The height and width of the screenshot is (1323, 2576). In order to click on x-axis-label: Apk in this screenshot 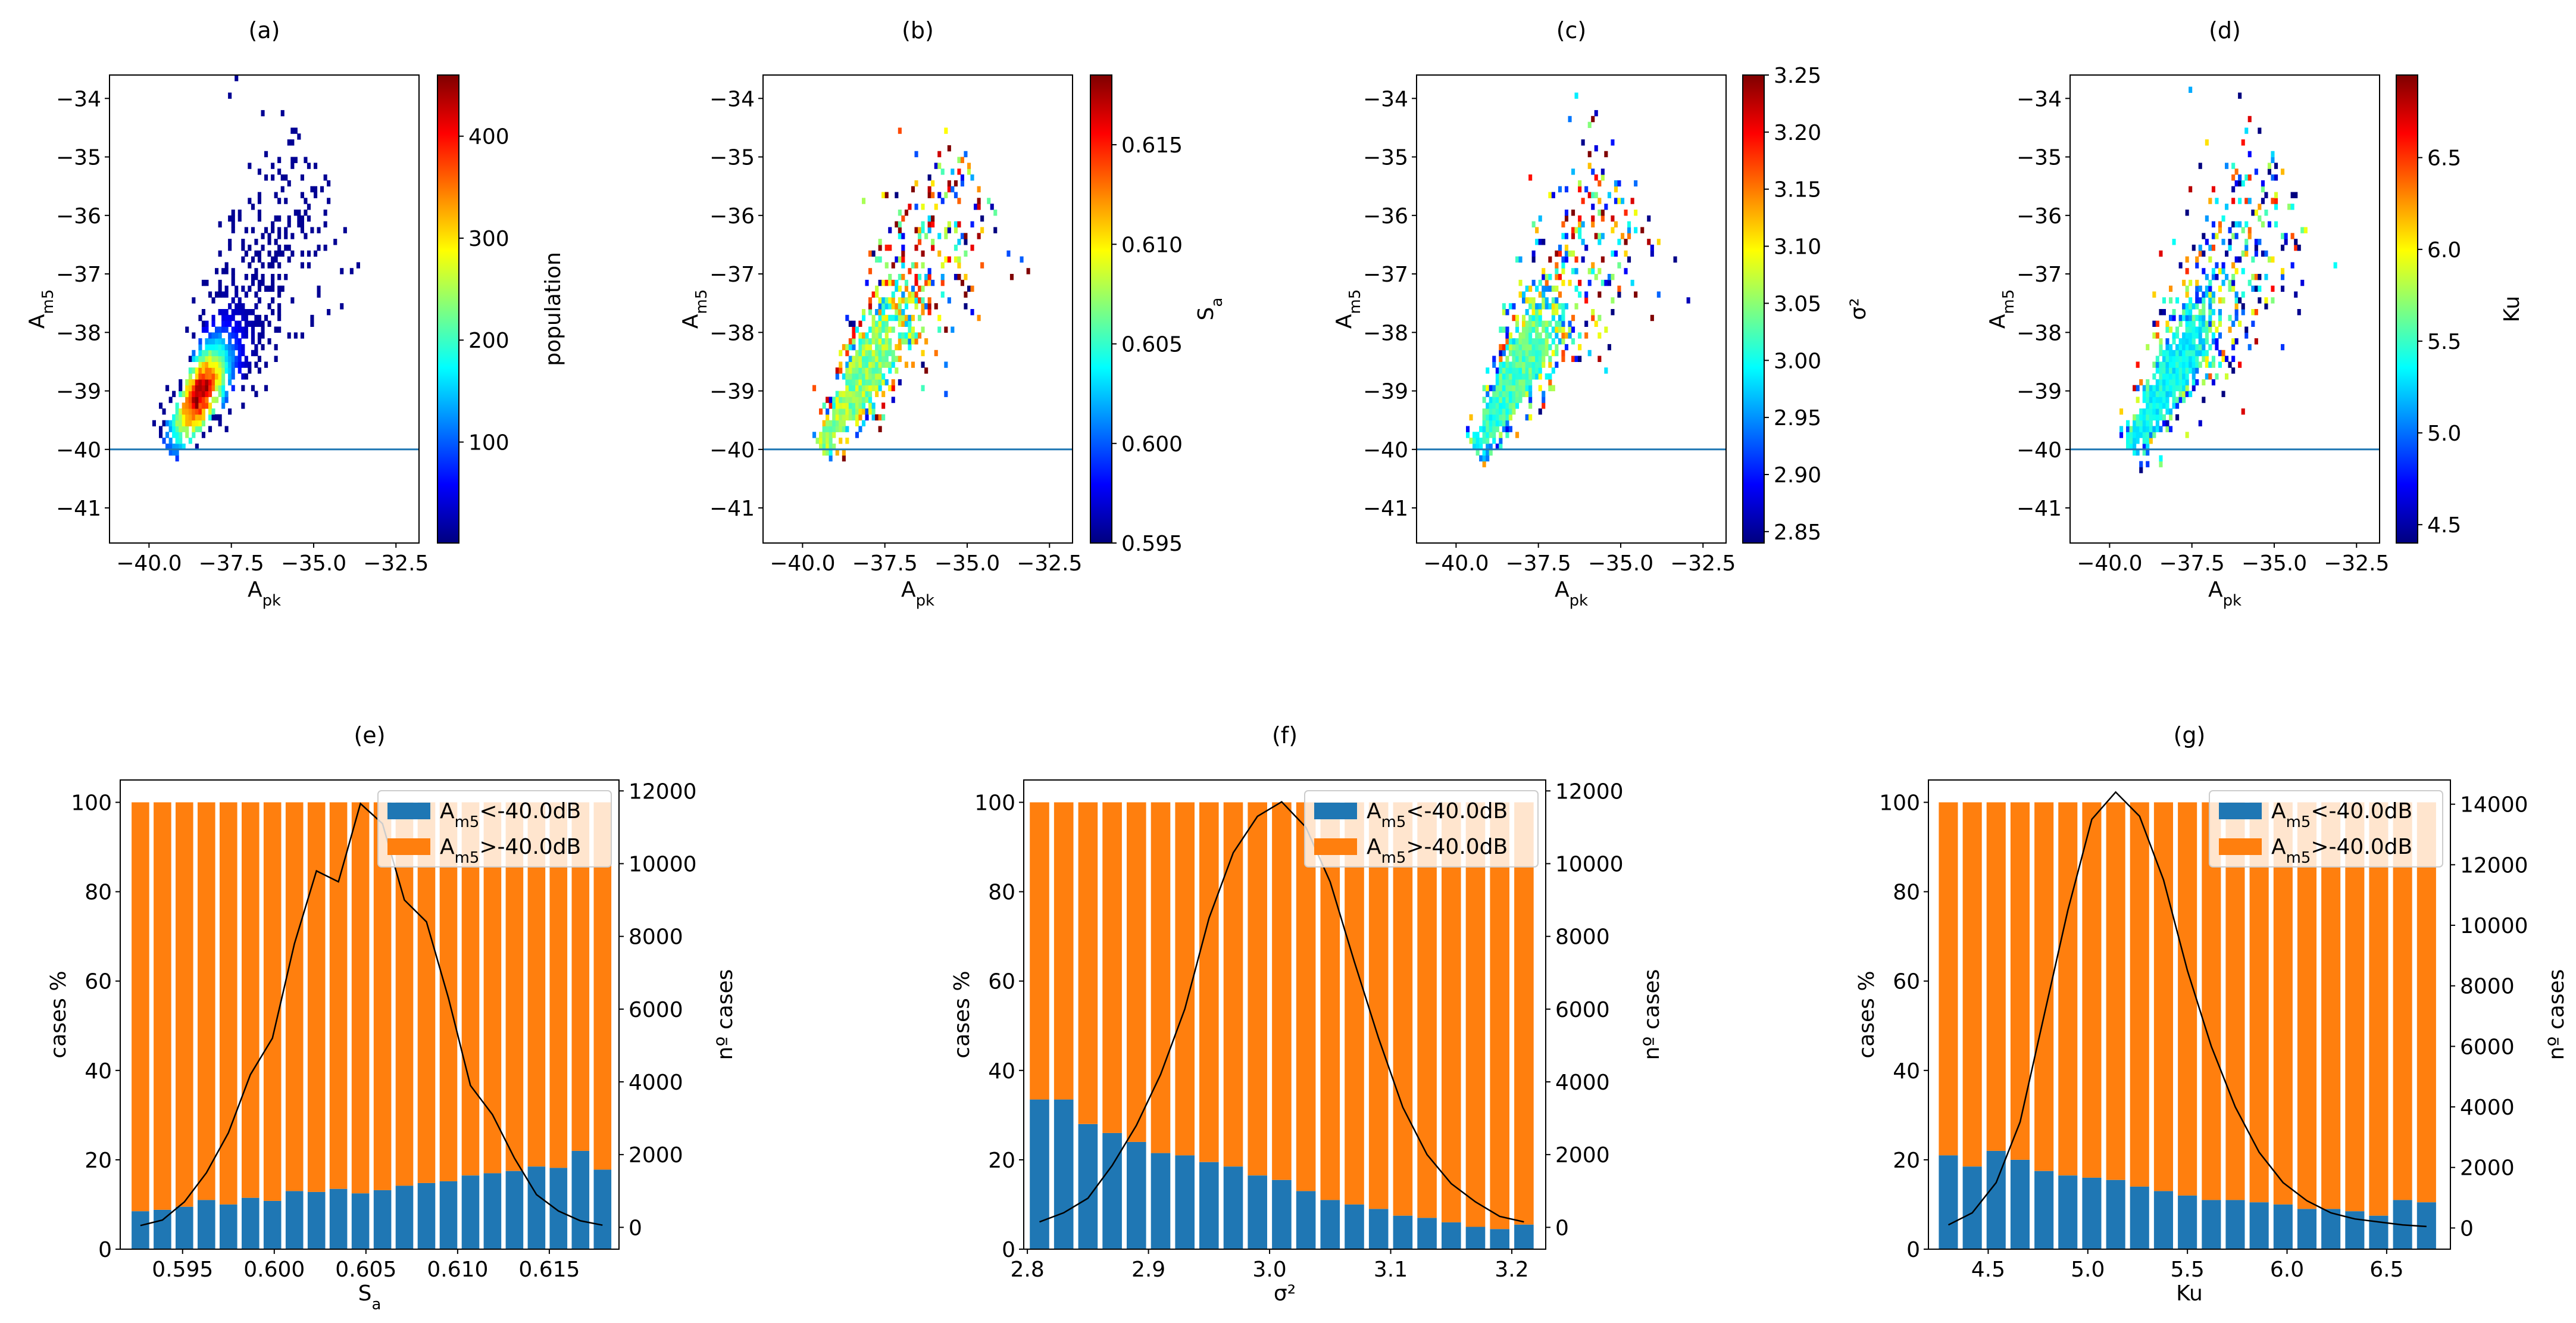, I will do `click(917, 594)`.